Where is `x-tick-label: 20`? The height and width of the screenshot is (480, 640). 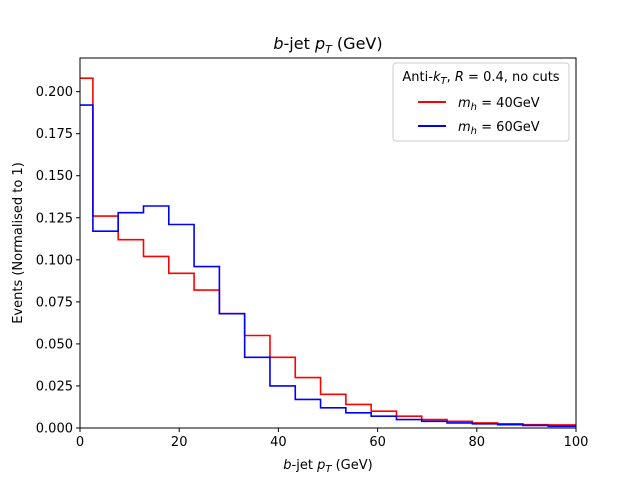
x-tick-label: 20 is located at coordinates (179, 442).